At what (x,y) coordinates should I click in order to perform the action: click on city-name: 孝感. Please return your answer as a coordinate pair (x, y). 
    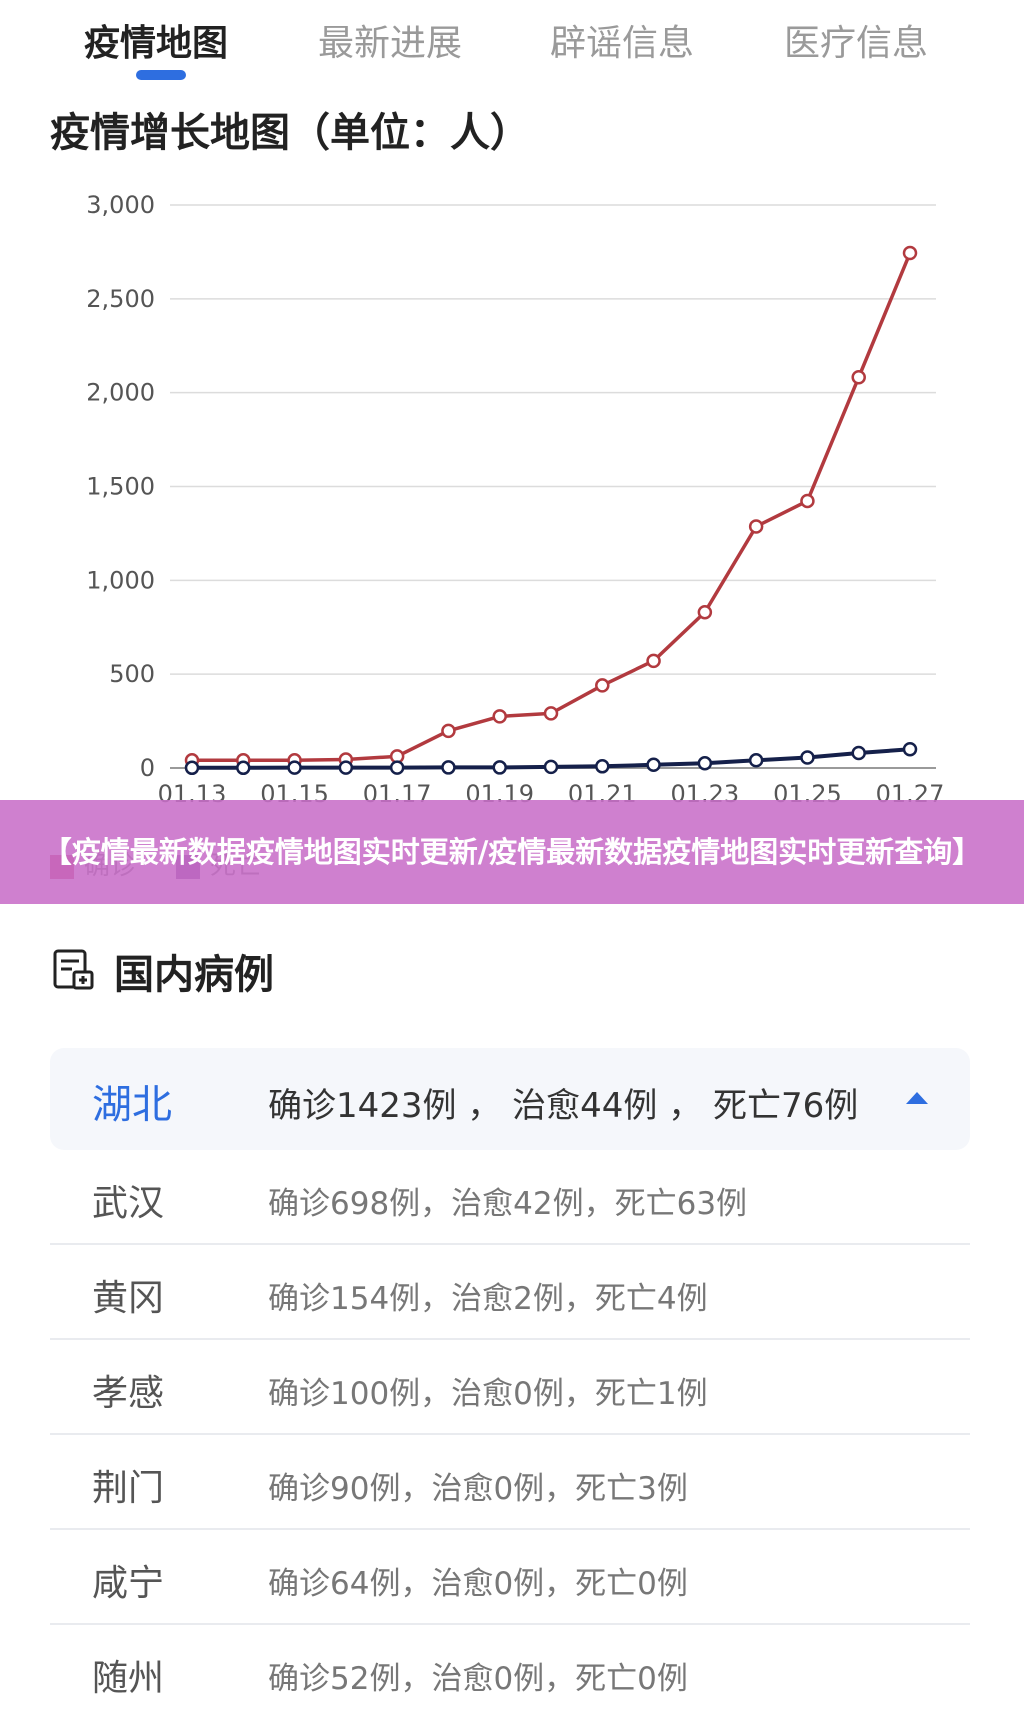
    Looking at the image, I should click on (128, 1393).